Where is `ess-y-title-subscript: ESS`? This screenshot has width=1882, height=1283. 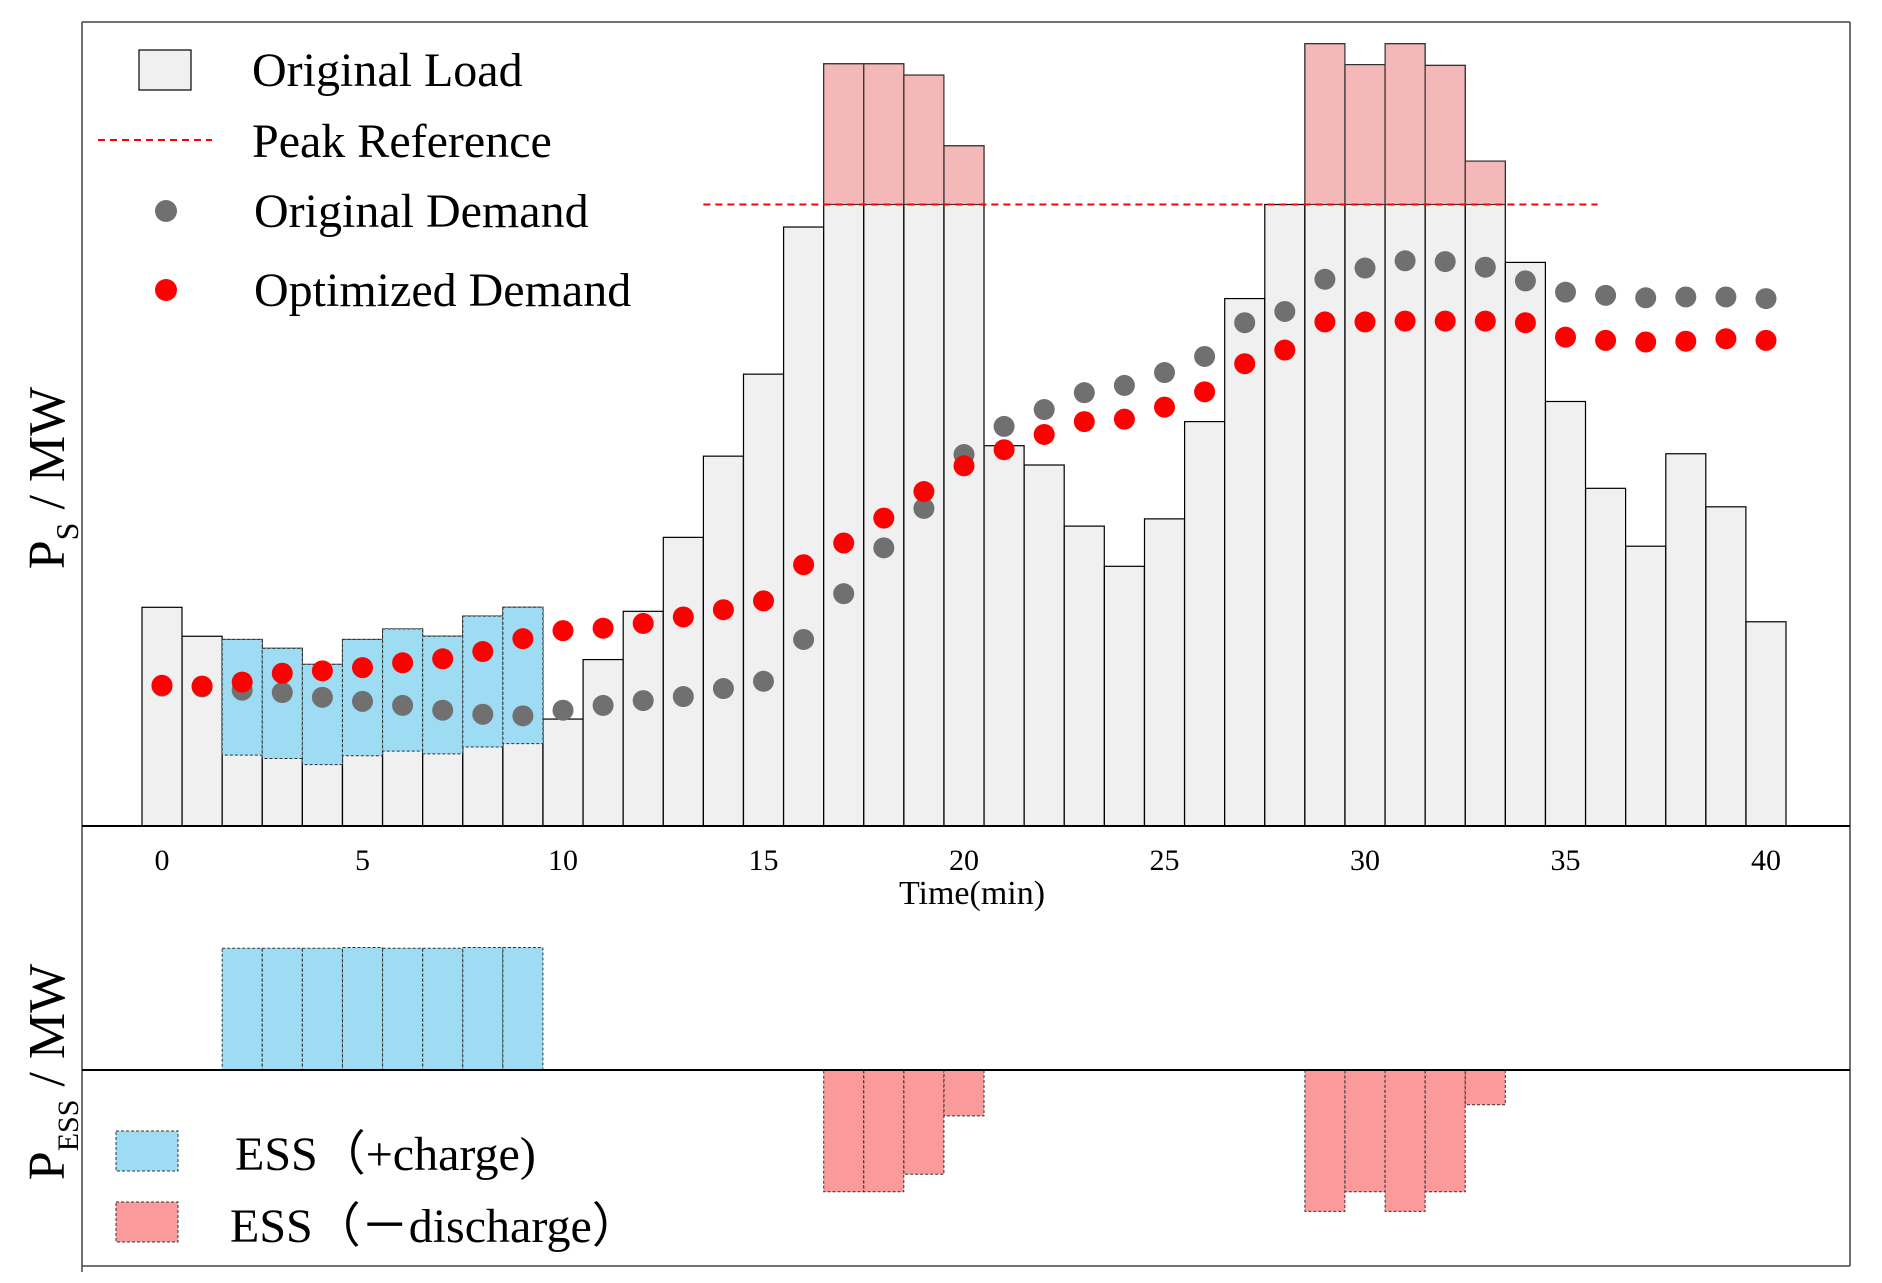
ess-y-title-subscript: ESS is located at coordinates (68, 1126).